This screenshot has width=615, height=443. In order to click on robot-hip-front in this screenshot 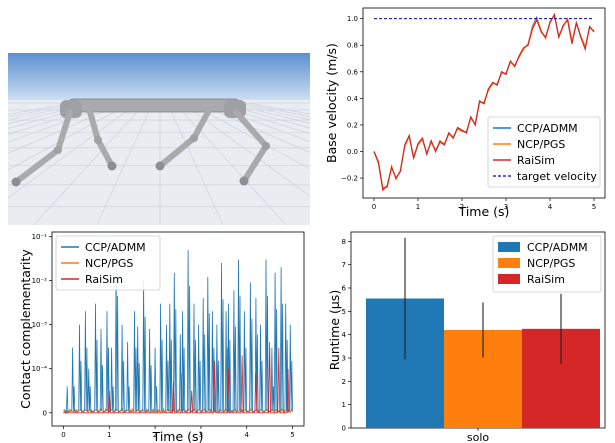, I will do `click(71, 109)`.